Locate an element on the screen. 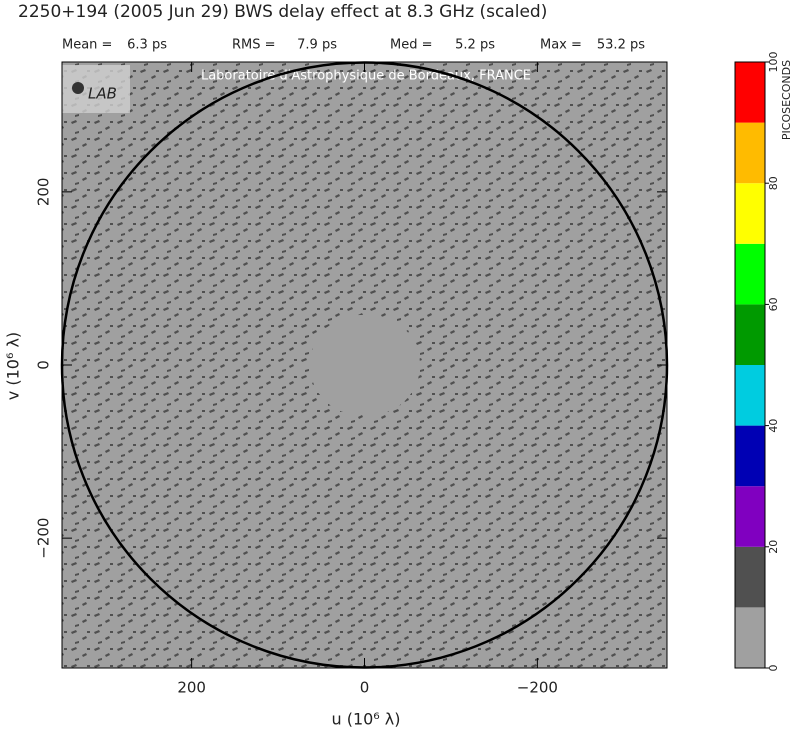 The image size is (792, 735). logo: LAB is located at coordinates (102, 94).